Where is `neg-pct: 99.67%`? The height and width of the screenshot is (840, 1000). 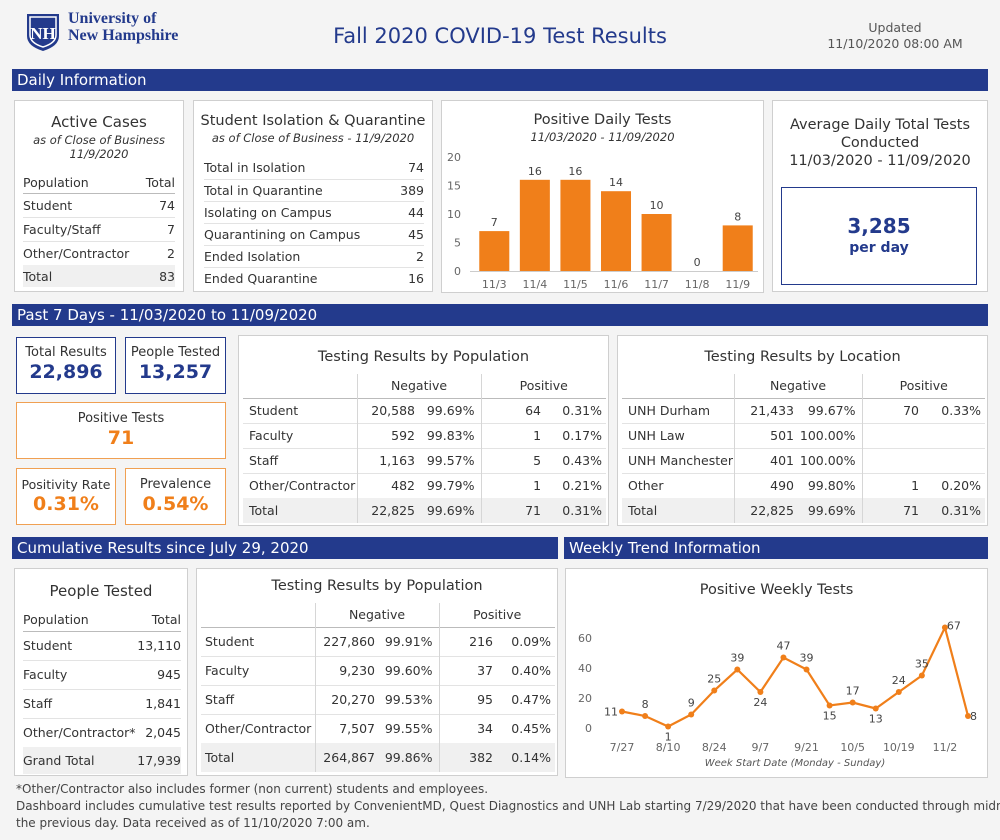
neg-pct: 99.67% is located at coordinates (831, 410).